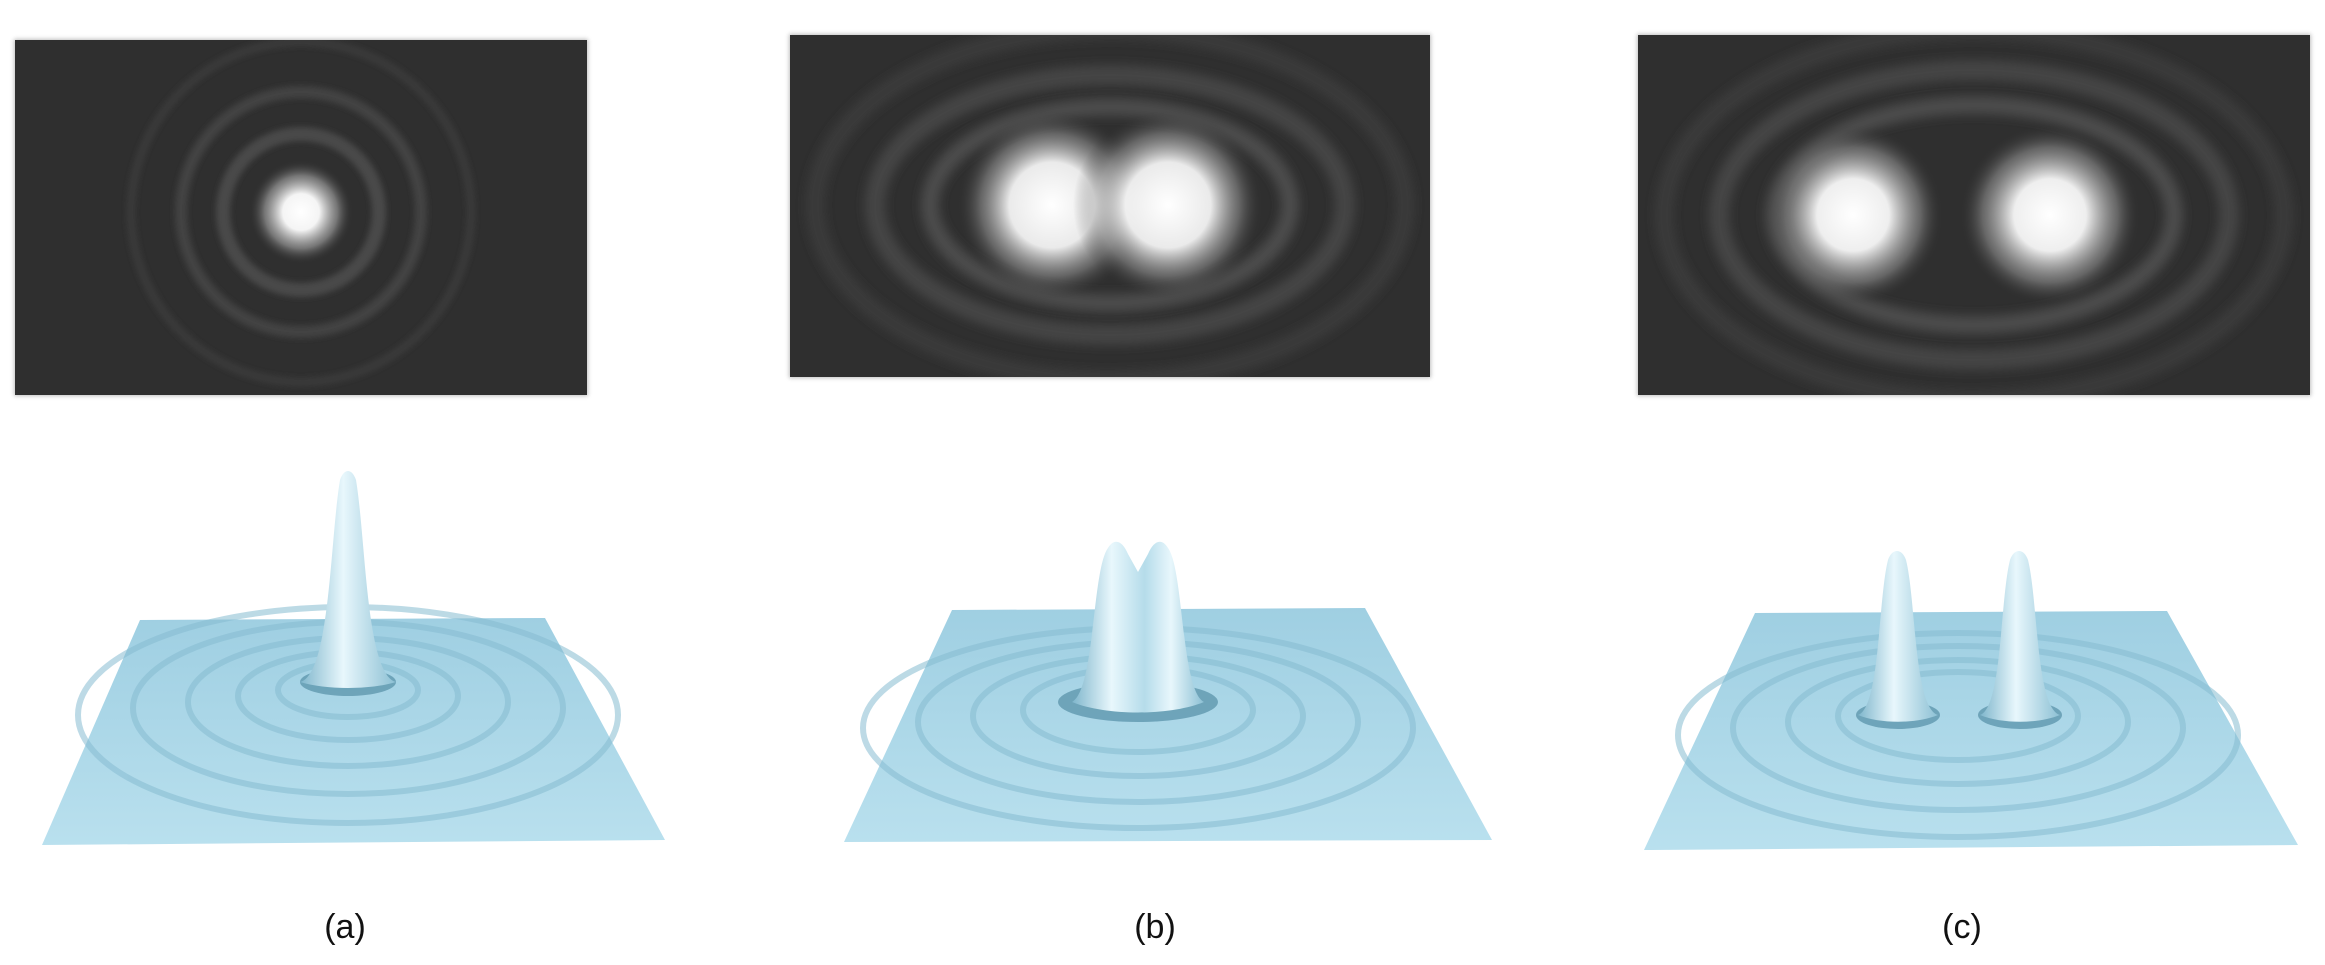  Describe the element at coordinates (348, 579) in the screenshot. I see `central-peak` at that location.